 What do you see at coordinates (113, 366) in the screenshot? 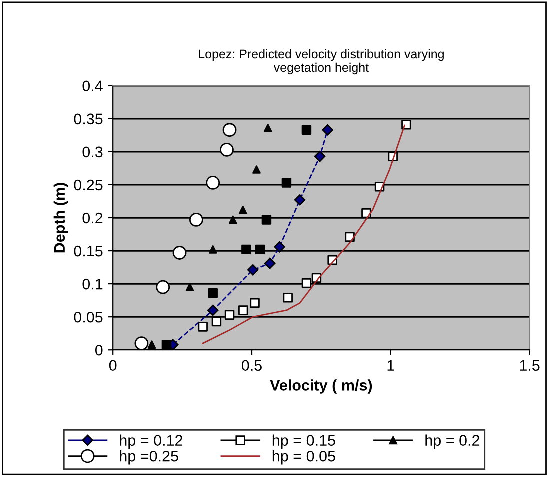
I see `x-tick-label: 0` at bounding box center [113, 366].